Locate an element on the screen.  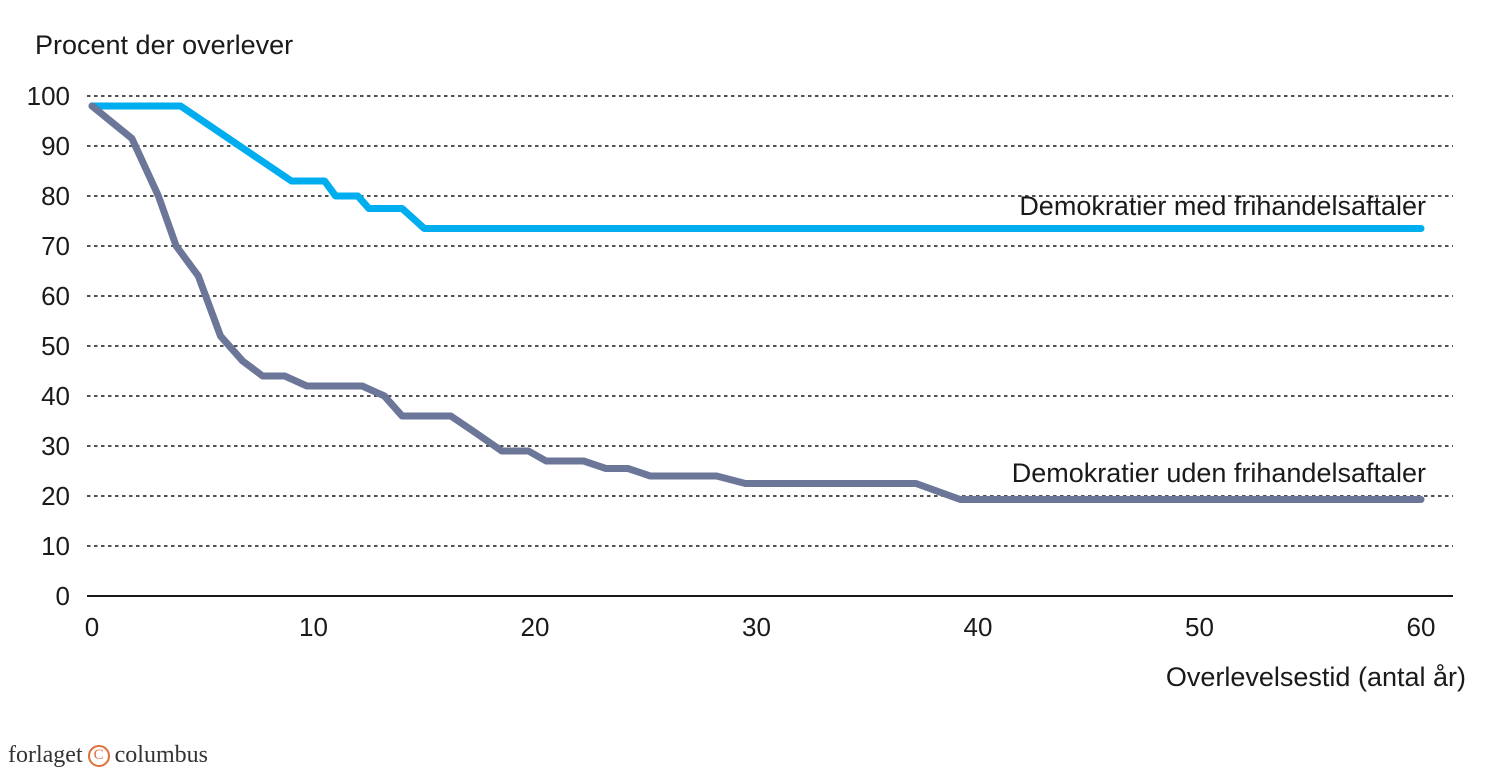
y-tick-labels: 0 10 20 30 40 50 60 70 80 90 100 is located at coordinates (48, 346).